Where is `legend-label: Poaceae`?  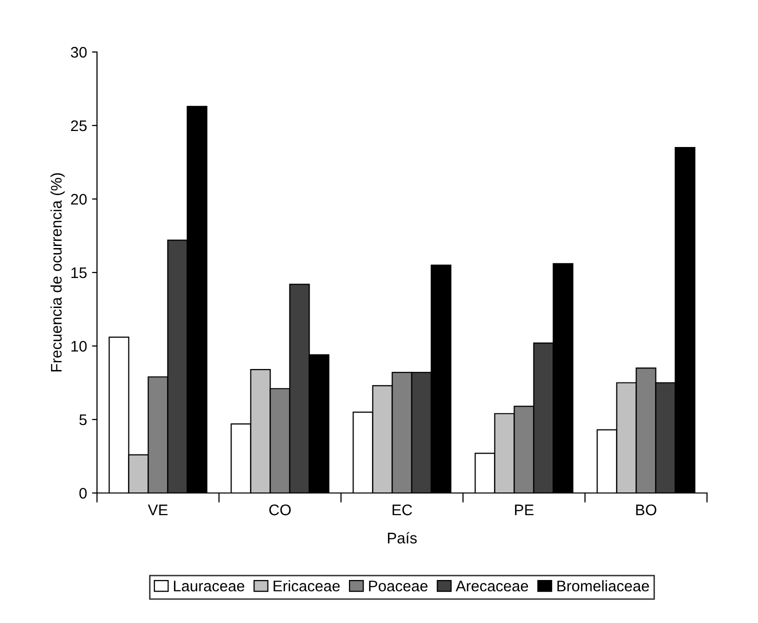
legend-label: Poaceae is located at coordinates (398, 586).